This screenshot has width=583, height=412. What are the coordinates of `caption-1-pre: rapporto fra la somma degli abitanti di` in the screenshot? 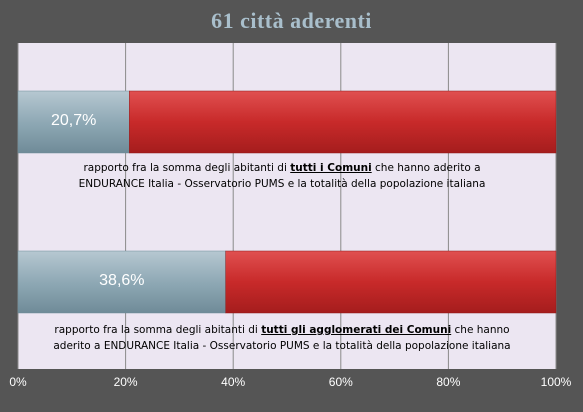 It's located at (187, 168).